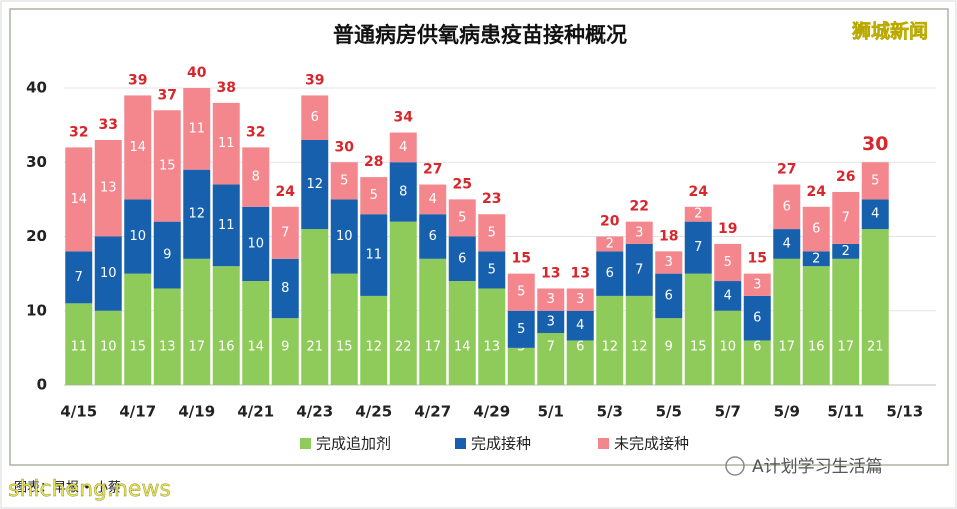 Image resolution: width=957 pixels, height=509 pixels. I want to click on brand-watermark: 狮城新闻, so click(890, 31).